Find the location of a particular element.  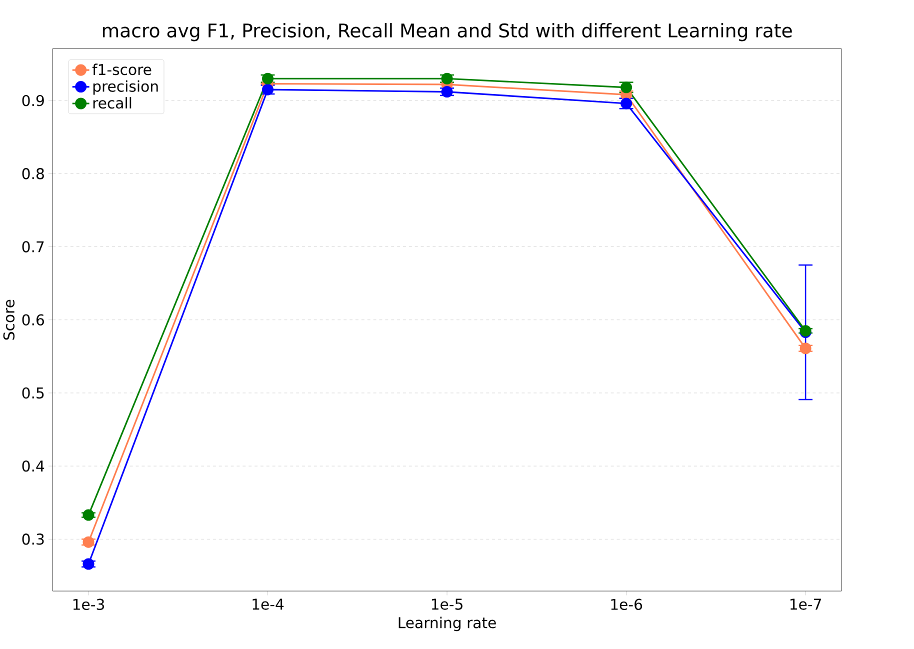

x-tick-label: 1e-6 is located at coordinates (626, 604).